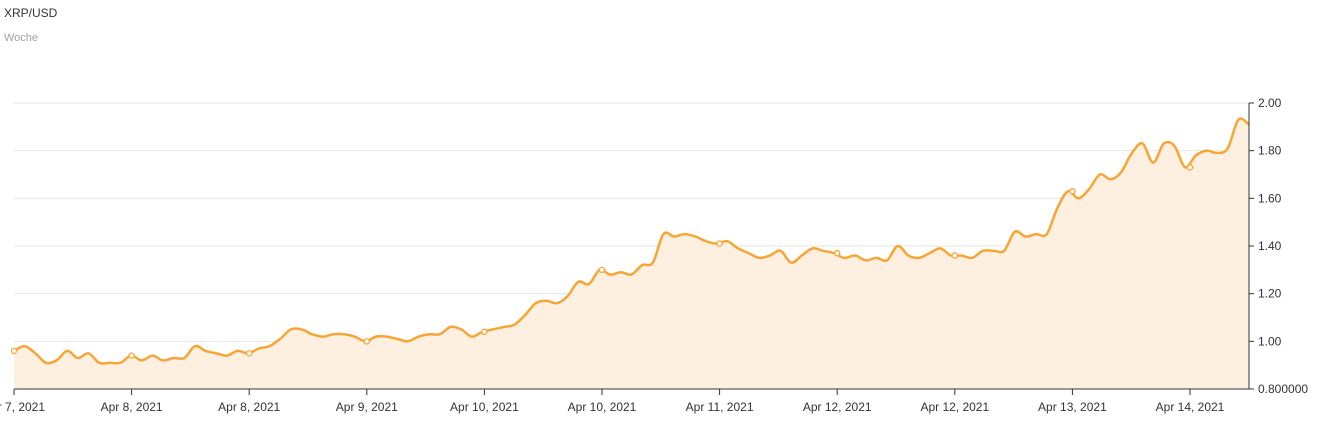 This screenshot has width=1318, height=422. What do you see at coordinates (1270, 198) in the screenshot?
I see `y-tick-label: 1.60` at bounding box center [1270, 198].